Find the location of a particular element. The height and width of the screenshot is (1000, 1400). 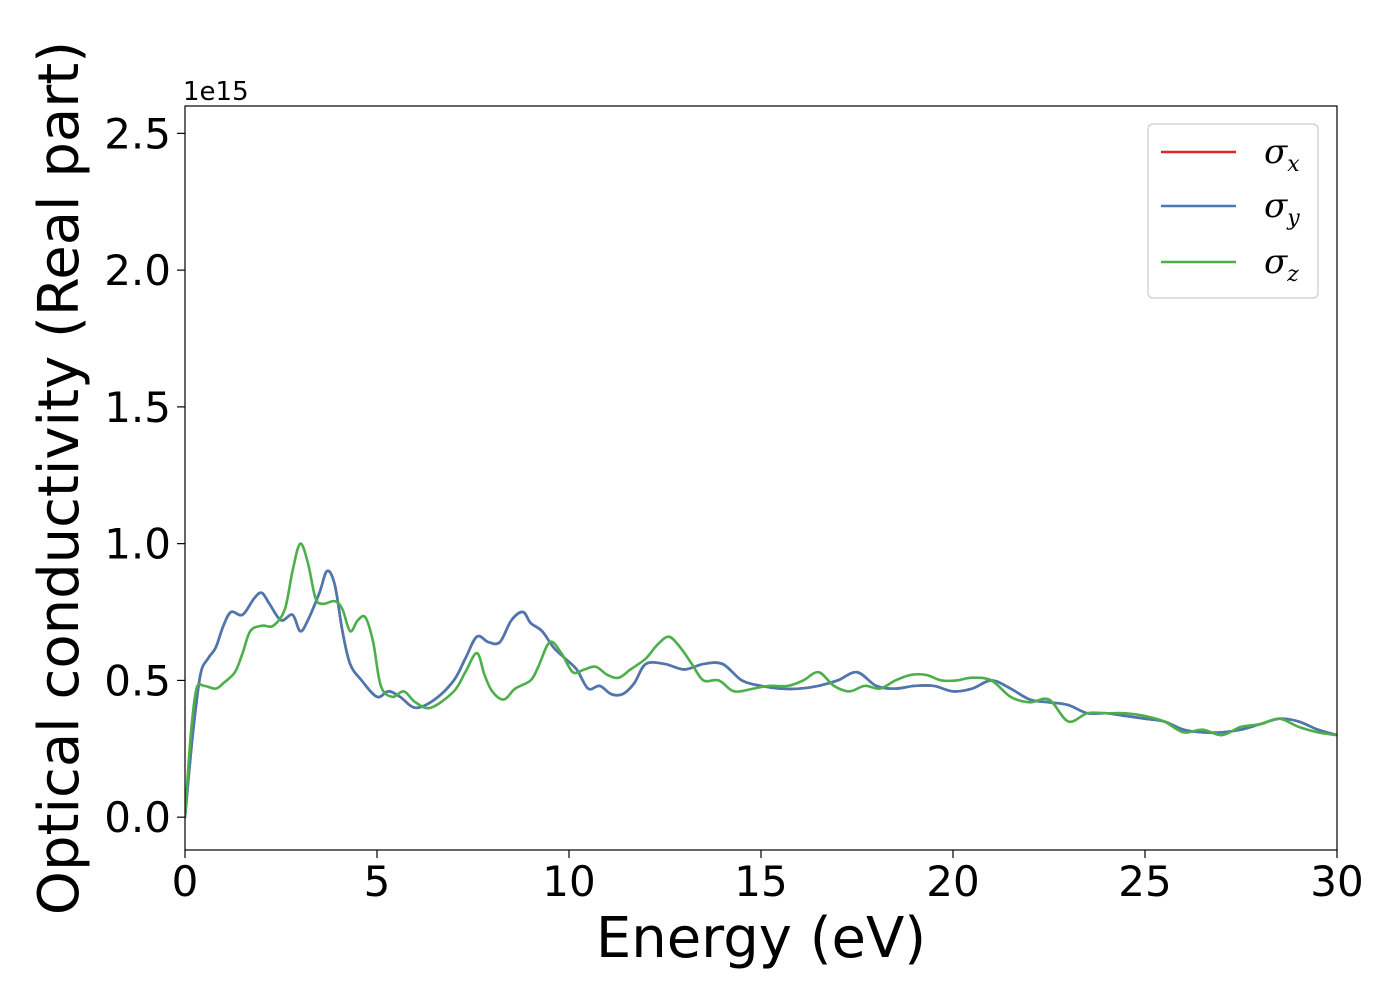

y-tick-label: 2.5 is located at coordinates (137, 133).